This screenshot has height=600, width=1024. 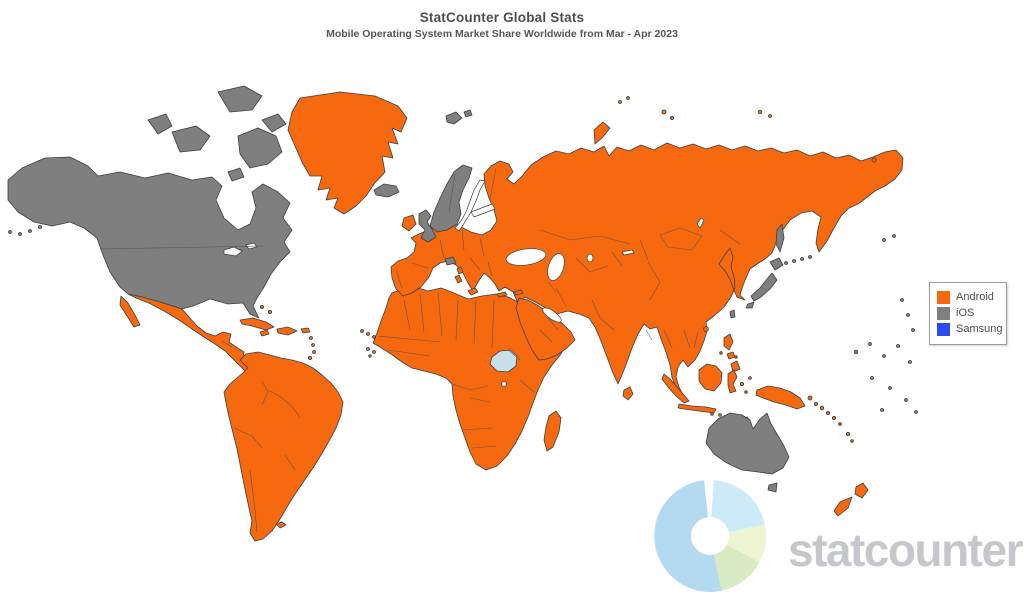 I want to click on legend-label: Samsung, so click(x=979, y=329).